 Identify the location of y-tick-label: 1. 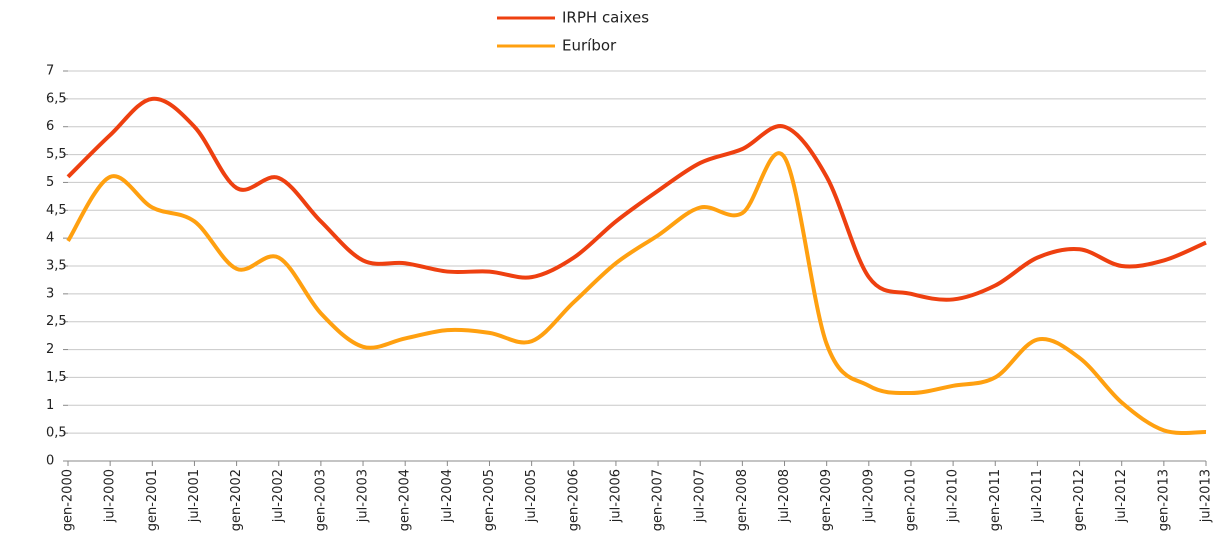
(50, 405).